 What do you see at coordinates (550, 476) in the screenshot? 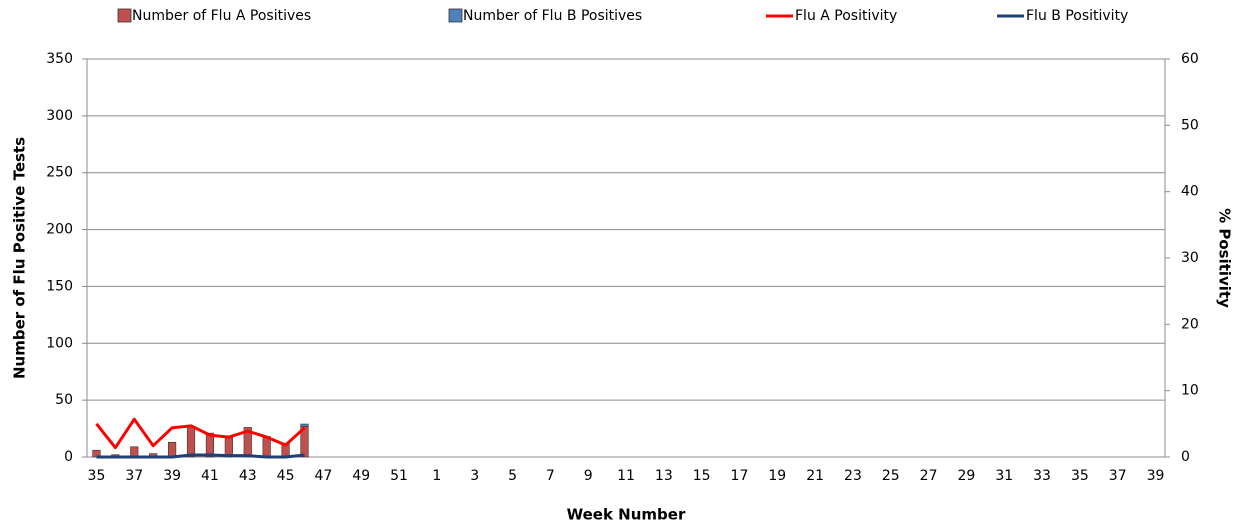
I see `x-tick-label: 7` at bounding box center [550, 476].